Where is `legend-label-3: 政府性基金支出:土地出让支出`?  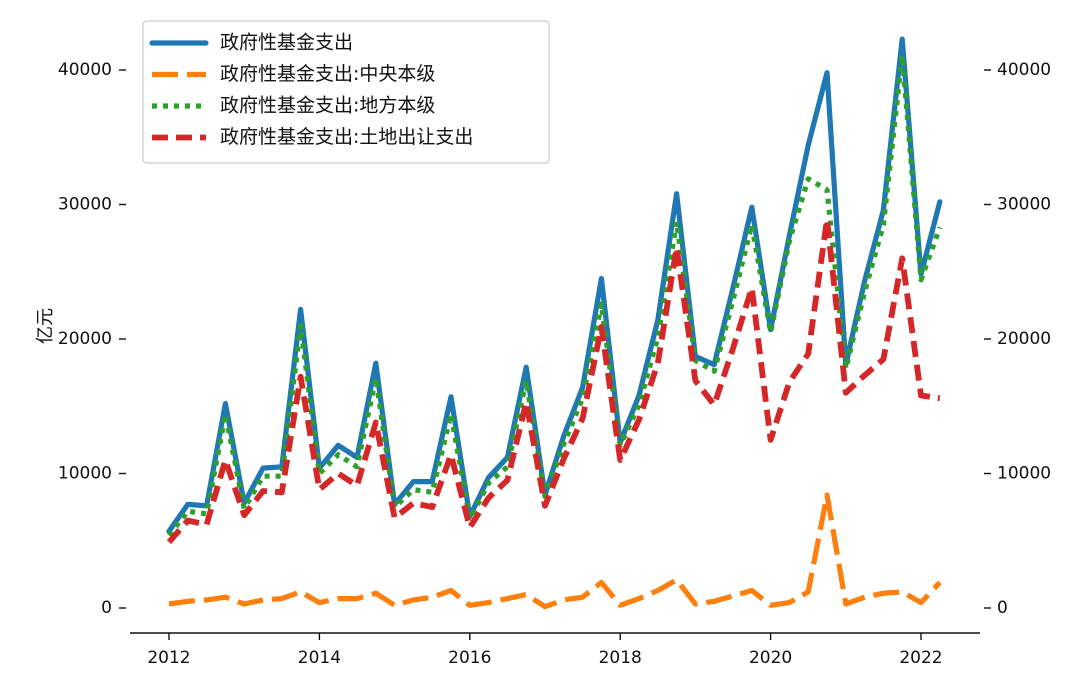
legend-label-3: 政府性基金支出:土地出让支出 is located at coordinates (346, 137).